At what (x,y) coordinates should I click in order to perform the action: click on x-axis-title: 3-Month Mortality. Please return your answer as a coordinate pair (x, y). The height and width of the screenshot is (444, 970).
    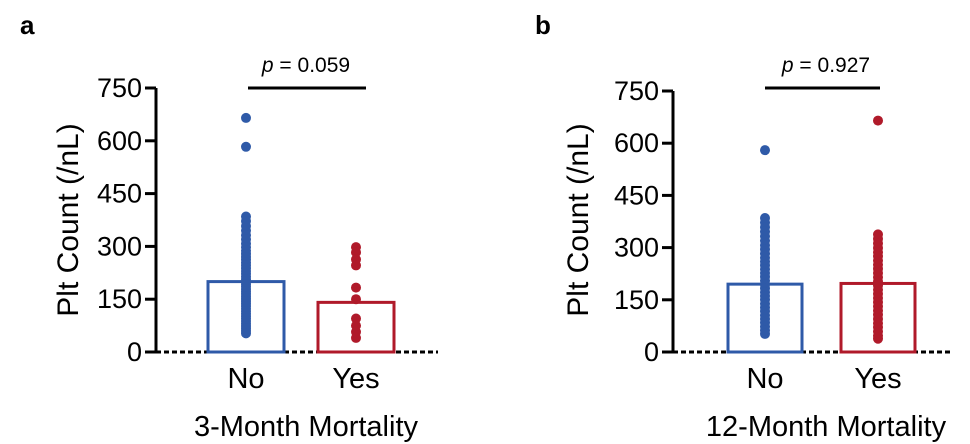
    Looking at the image, I should click on (306, 427).